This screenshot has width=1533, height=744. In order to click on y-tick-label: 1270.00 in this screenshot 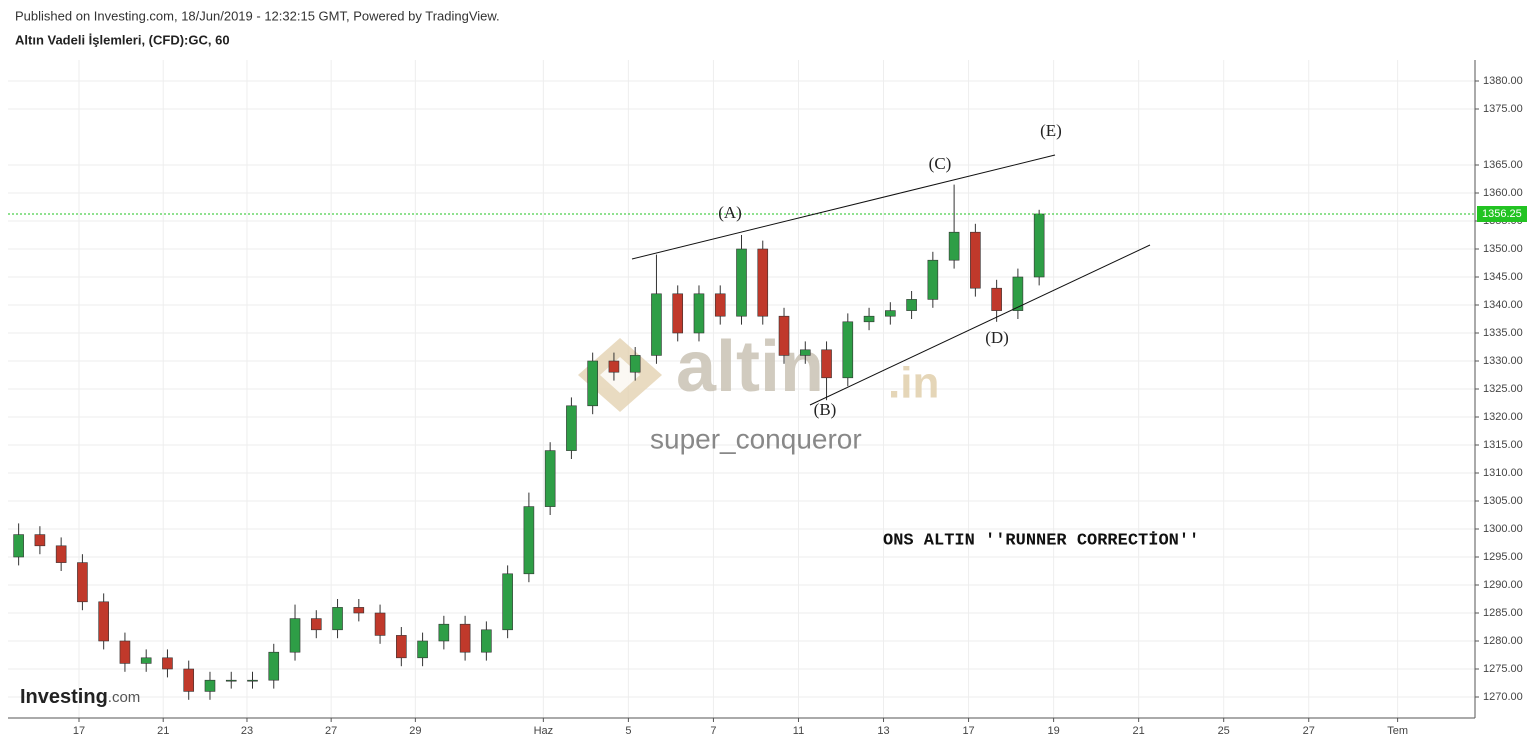, I will do `click(1503, 697)`.